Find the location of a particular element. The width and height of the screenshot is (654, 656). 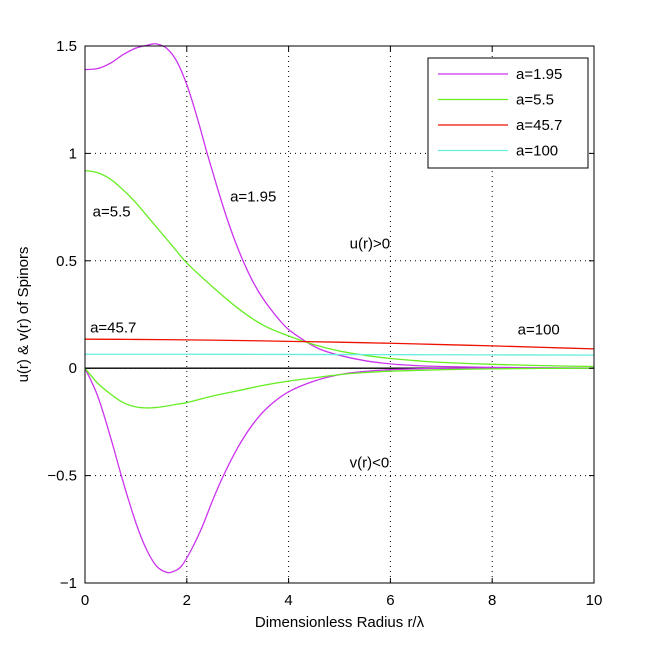

annotation-5: v(r)<0 is located at coordinates (370, 463).